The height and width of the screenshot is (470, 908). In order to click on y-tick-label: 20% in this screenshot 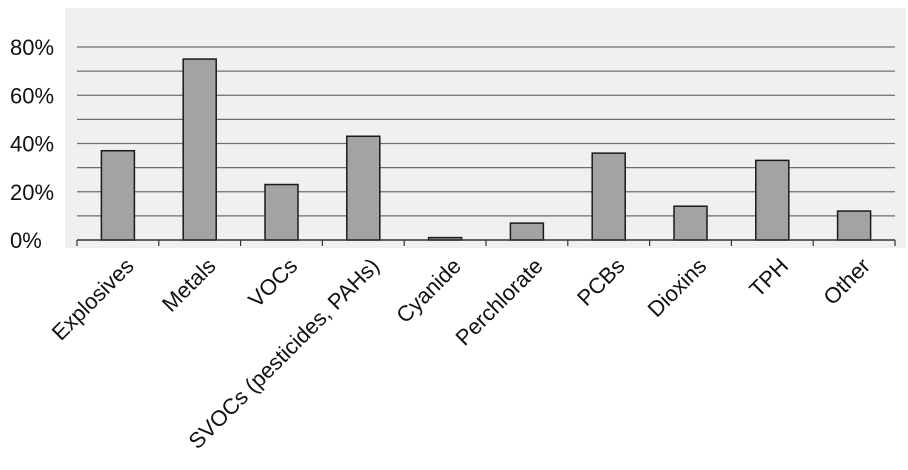, I will do `click(32, 192)`.